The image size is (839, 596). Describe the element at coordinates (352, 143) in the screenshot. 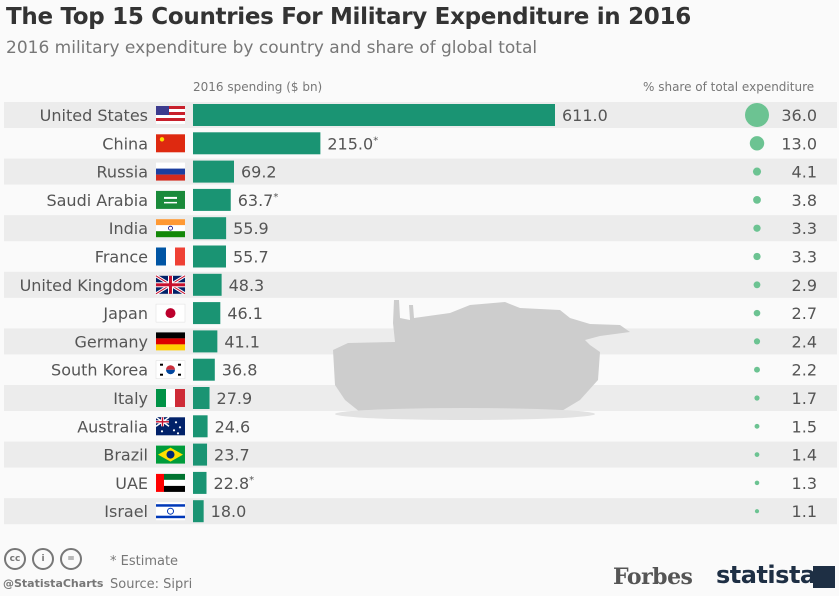

I see `spending-value-label: 215.0*` at that location.